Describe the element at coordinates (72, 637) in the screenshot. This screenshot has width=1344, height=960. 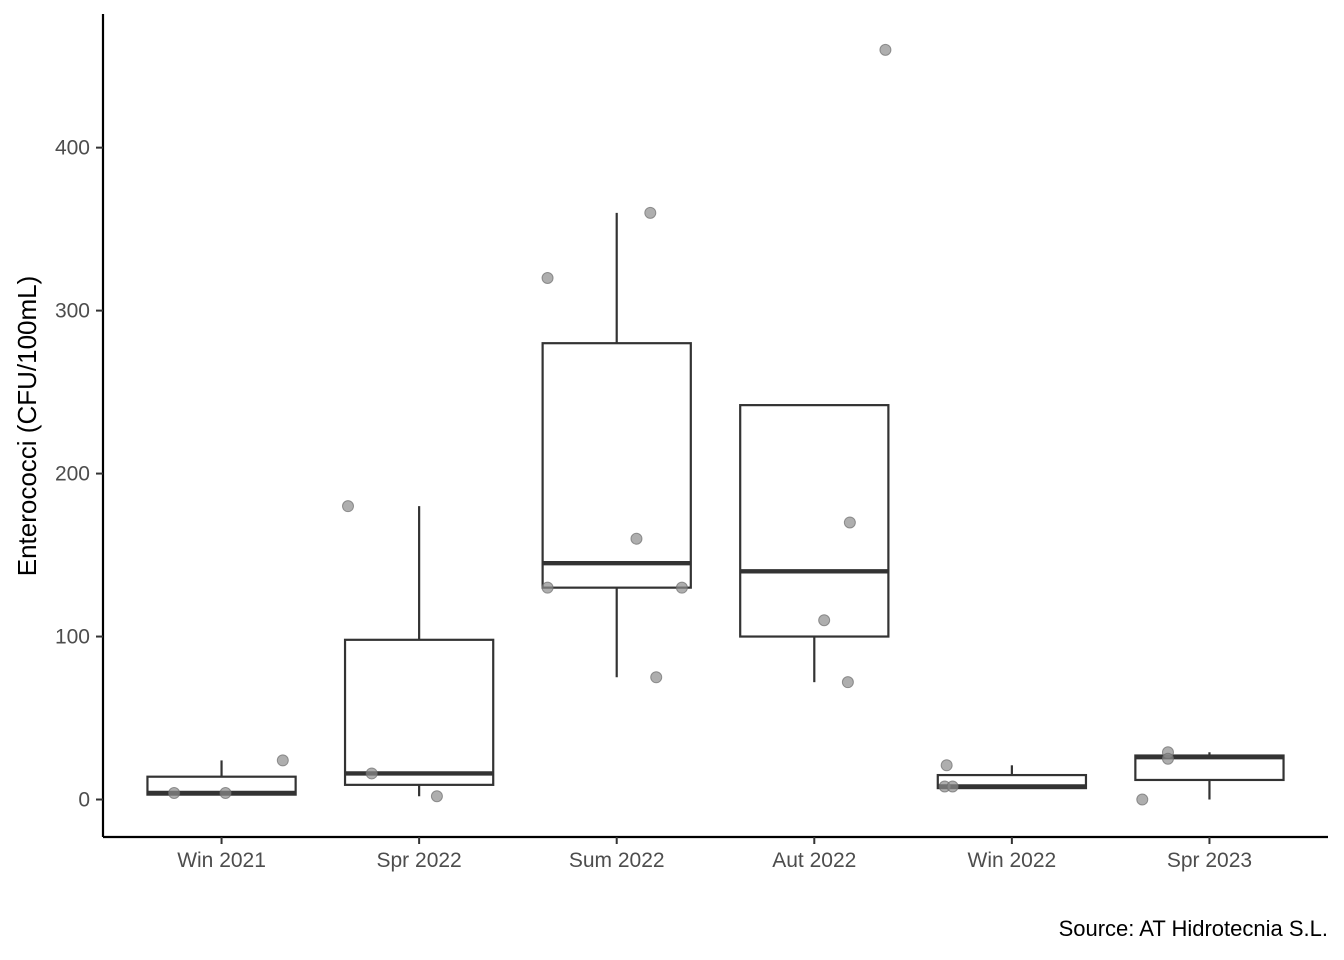
I see `y-tick-label: 100` at that location.